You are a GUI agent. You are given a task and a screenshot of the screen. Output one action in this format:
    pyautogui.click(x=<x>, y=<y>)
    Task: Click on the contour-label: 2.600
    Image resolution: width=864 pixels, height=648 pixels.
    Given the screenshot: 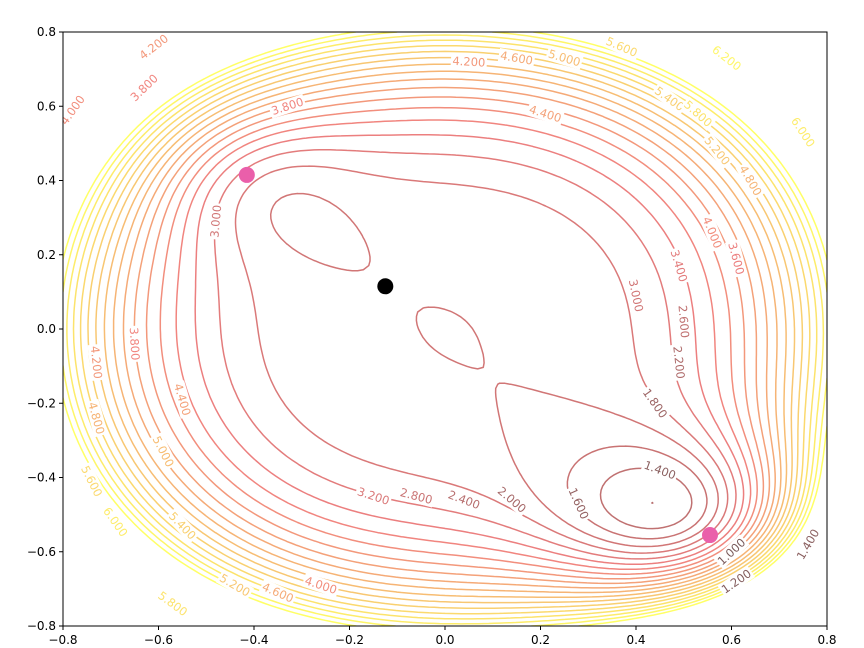 What is the action you would take?
    pyautogui.click(x=684, y=322)
    